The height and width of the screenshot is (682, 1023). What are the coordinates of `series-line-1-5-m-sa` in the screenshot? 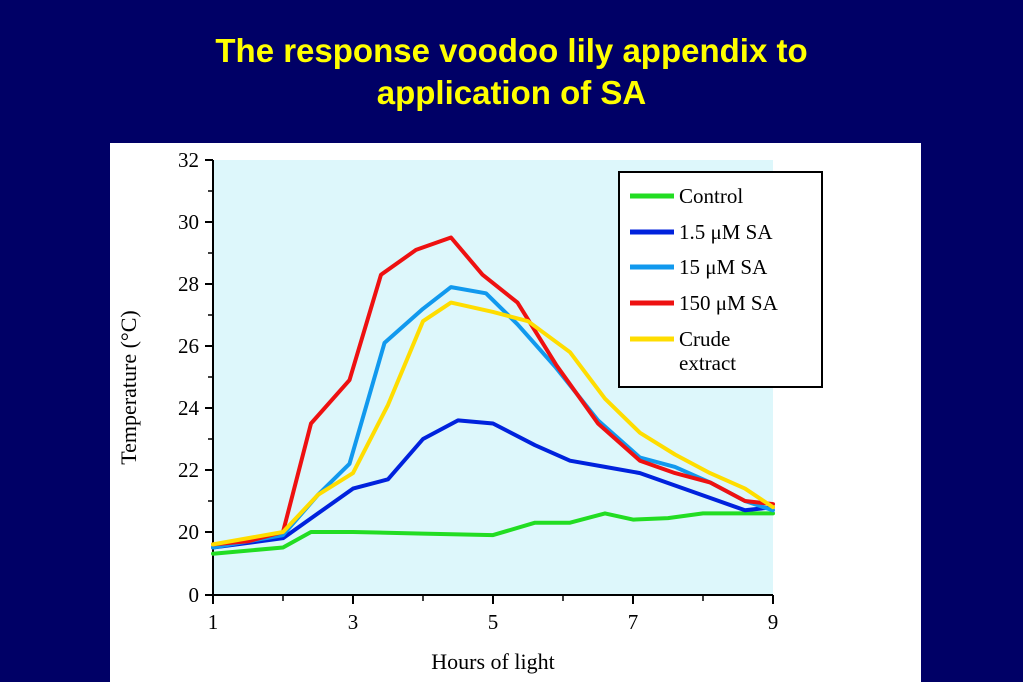 It's located at (493, 484).